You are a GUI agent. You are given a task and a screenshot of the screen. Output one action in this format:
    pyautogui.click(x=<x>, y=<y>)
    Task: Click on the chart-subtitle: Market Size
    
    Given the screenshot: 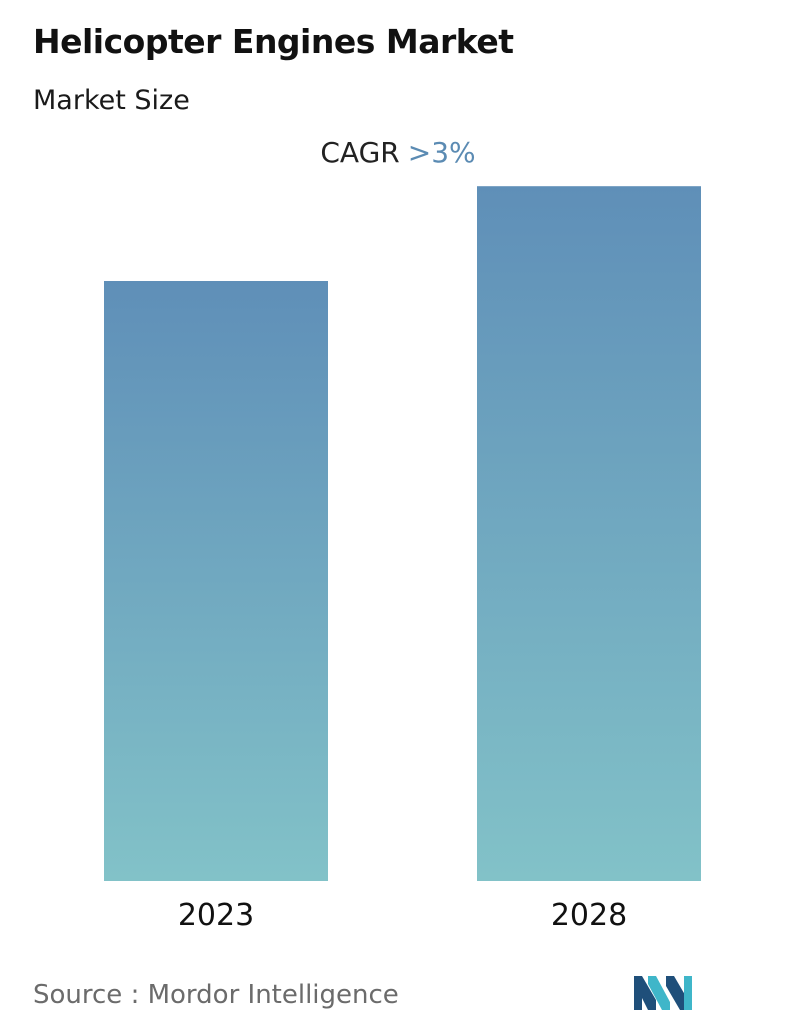 What is the action you would take?
    pyautogui.click(x=111, y=100)
    